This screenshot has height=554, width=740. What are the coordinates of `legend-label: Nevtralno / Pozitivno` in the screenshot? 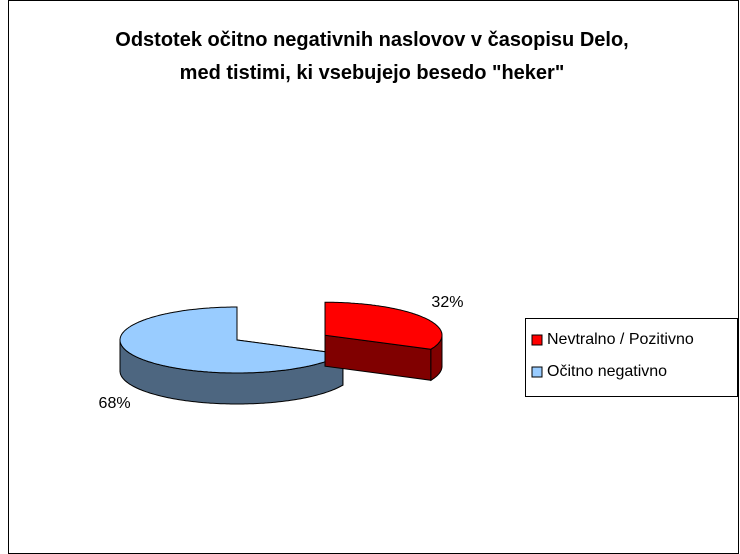 It's located at (620, 339).